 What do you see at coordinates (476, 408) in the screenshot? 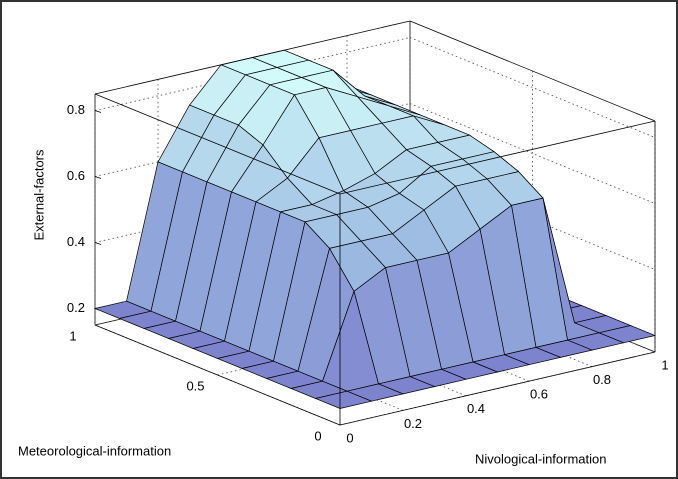
I see `x-tick-label: 0.4` at bounding box center [476, 408].